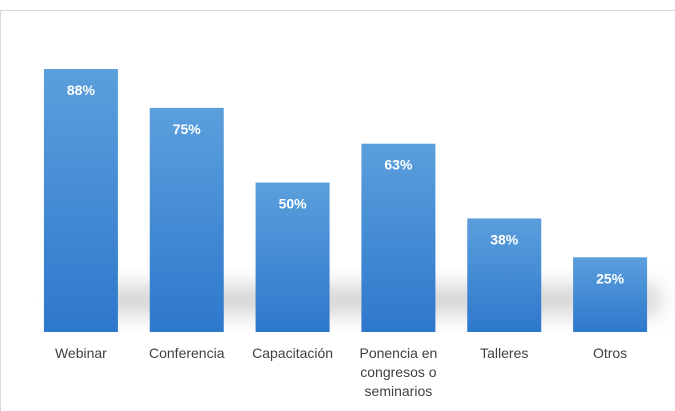 The width and height of the screenshot is (675, 411). Describe the element at coordinates (610, 353) in the screenshot. I see `x-tick-label: Otros` at that location.